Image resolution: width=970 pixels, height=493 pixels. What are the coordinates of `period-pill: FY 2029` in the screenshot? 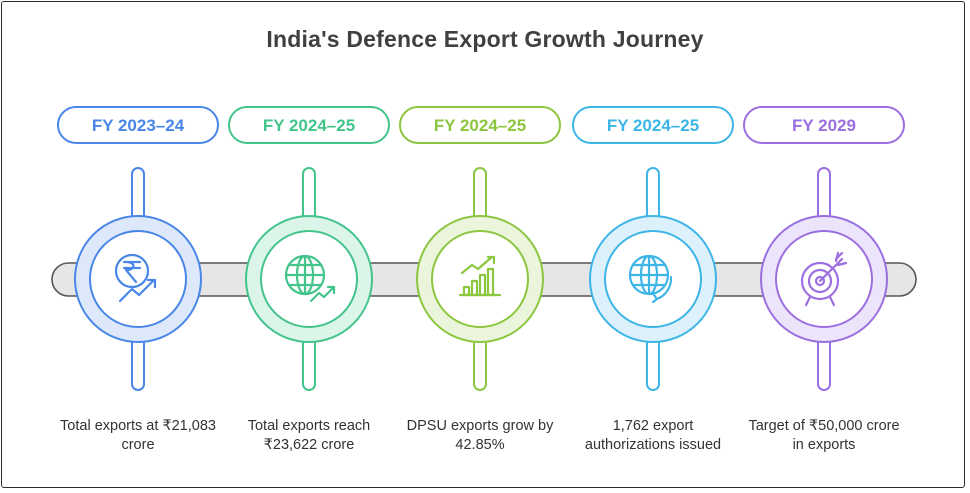 It's located at (824, 125).